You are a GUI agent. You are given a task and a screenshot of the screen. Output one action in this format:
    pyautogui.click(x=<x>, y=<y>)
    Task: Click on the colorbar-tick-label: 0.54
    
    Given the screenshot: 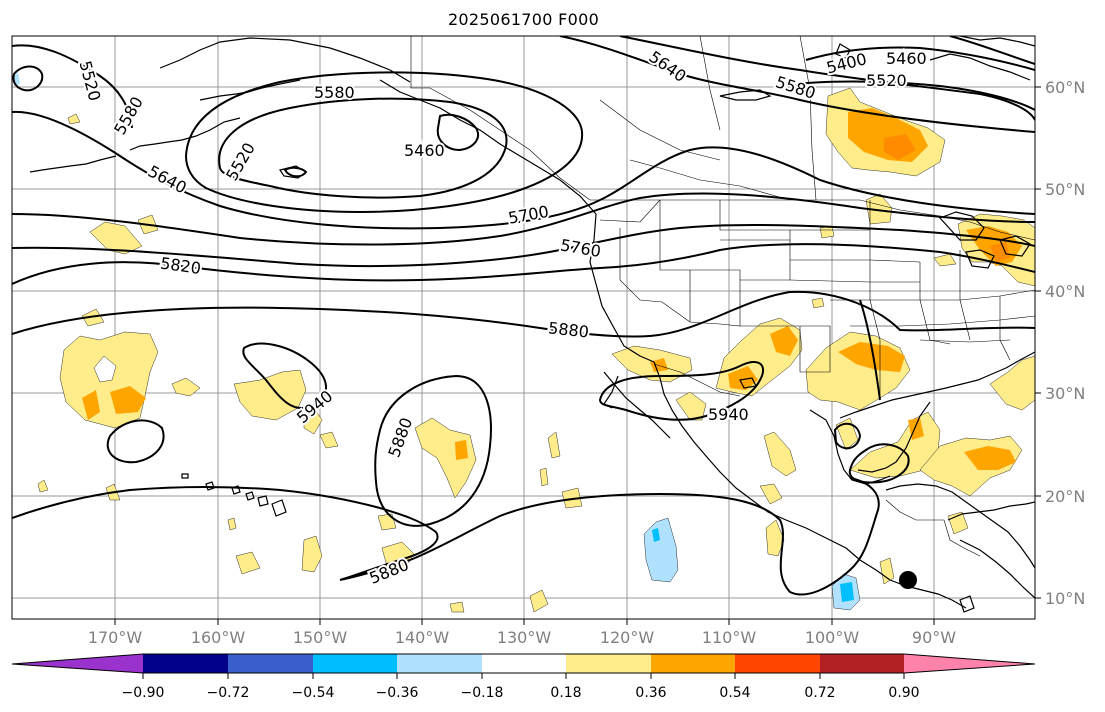 What is the action you would take?
    pyautogui.click(x=734, y=693)
    